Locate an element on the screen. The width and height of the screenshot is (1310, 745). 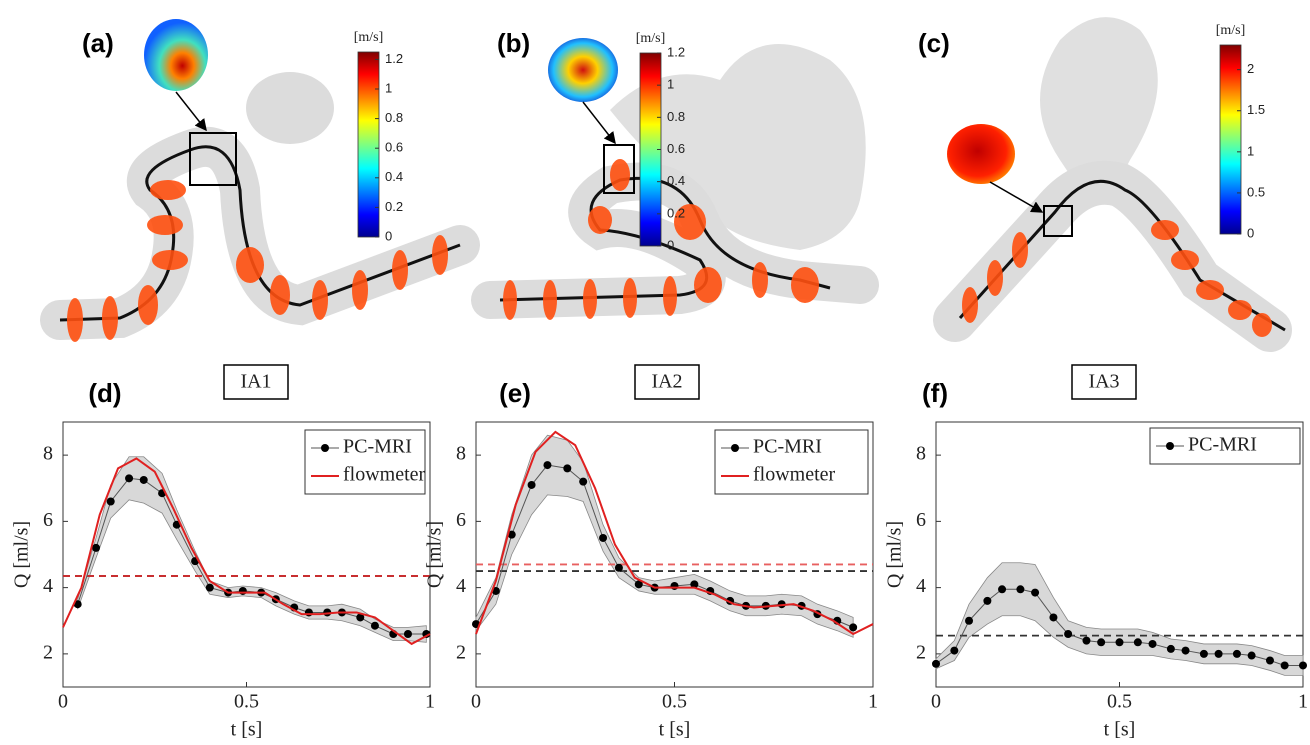
panel-caption: IA1 is located at coordinates (255, 382).